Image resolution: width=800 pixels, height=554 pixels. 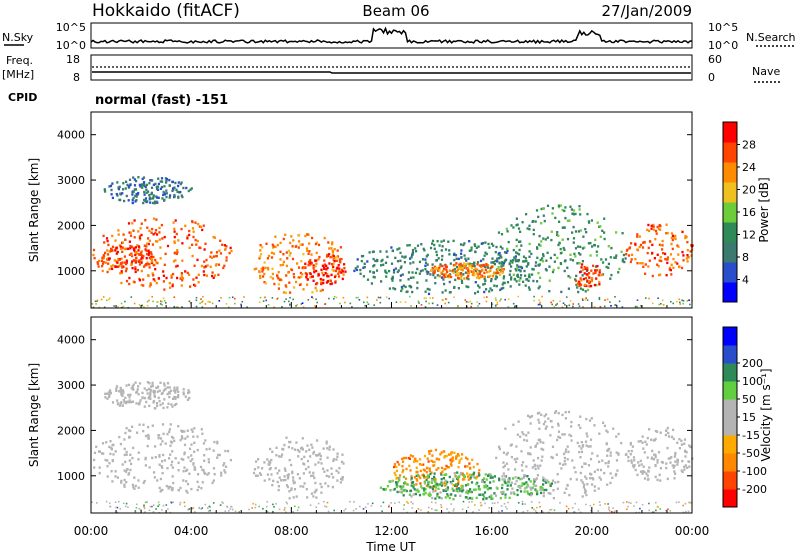 I want to click on y-tick-label: 4000, so click(x=71, y=135).